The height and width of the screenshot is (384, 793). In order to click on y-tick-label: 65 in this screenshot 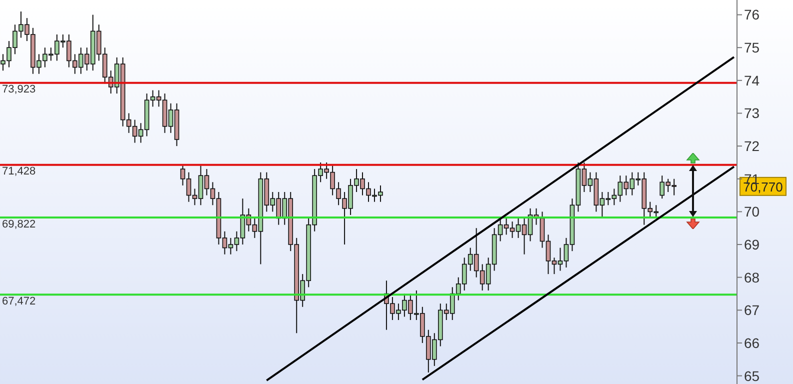, I will do `click(752, 376)`.